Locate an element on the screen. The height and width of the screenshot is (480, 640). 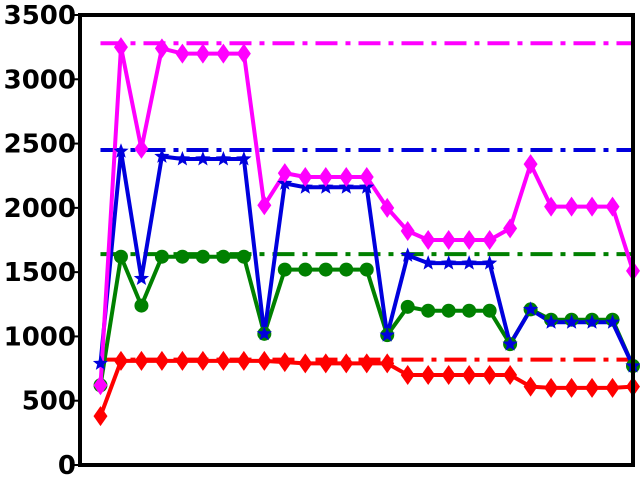
y-tick-label-0: 0 is located at coordinates (67, 465).